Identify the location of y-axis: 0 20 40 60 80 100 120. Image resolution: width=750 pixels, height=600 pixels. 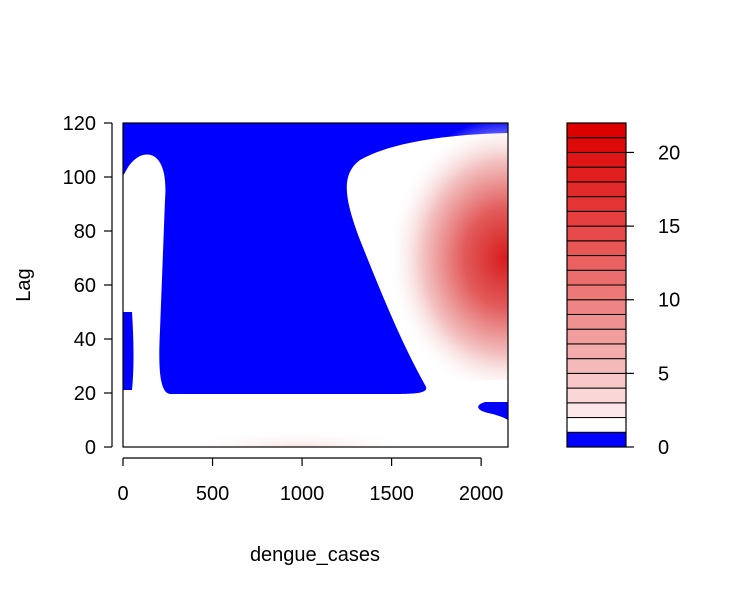
(88, 286).